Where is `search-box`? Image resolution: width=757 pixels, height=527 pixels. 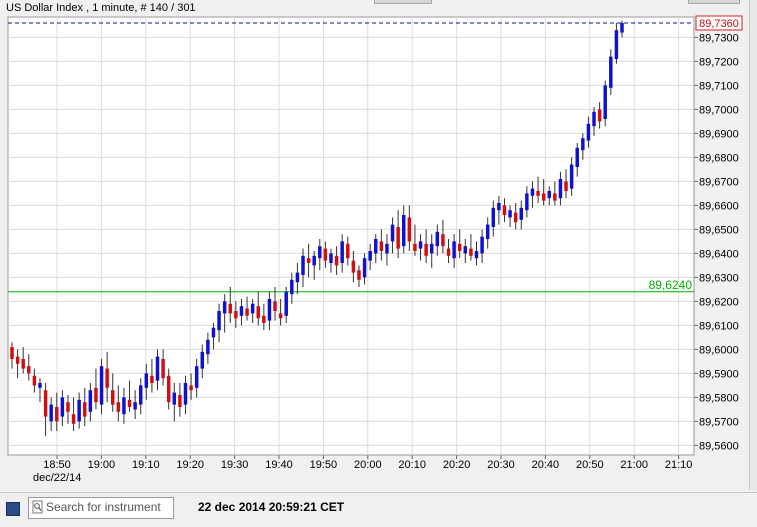 search-box is located at coordinates (101, 508).